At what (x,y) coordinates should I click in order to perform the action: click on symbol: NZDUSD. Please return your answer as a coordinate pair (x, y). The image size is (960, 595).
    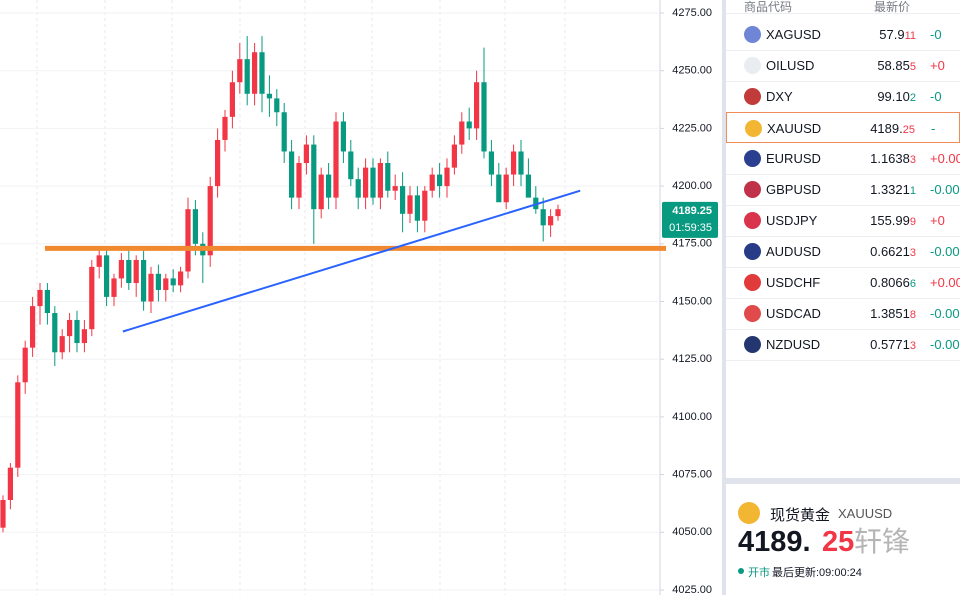
    Looking at the image, I should click on (793, 344).